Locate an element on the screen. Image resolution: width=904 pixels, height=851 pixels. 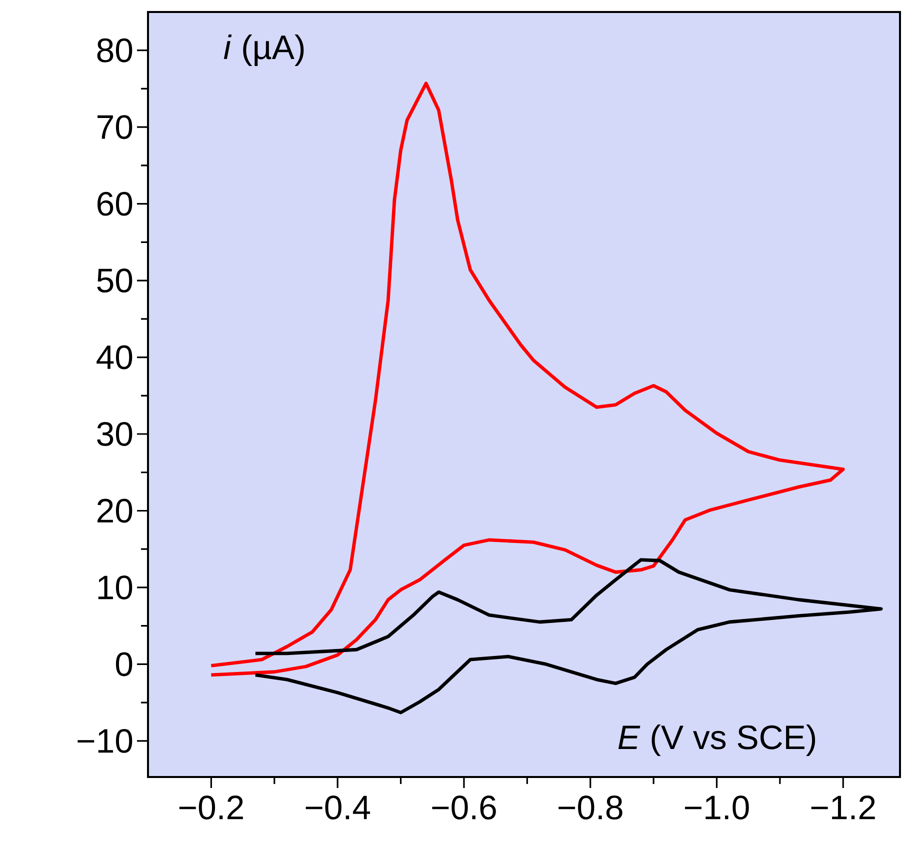
y-tick-label: −10 is located at coordinates (105, 740).